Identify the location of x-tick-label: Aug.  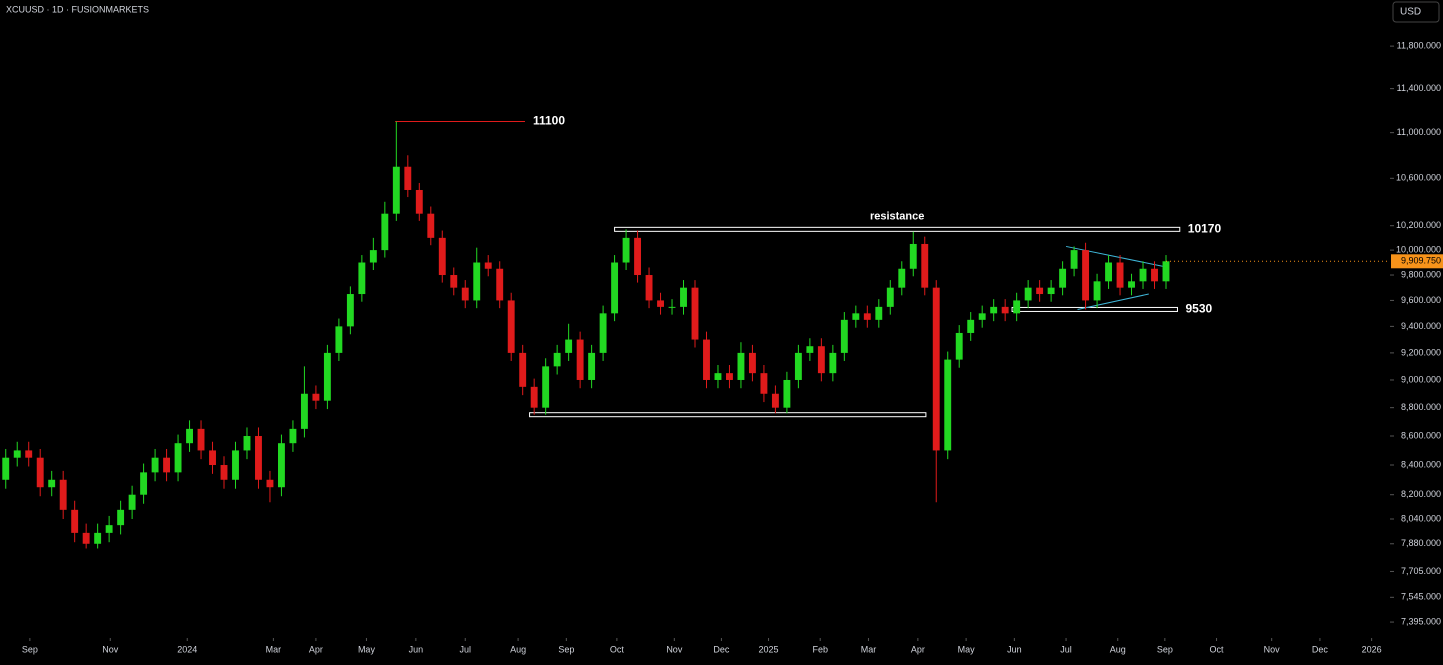
(518, 649).